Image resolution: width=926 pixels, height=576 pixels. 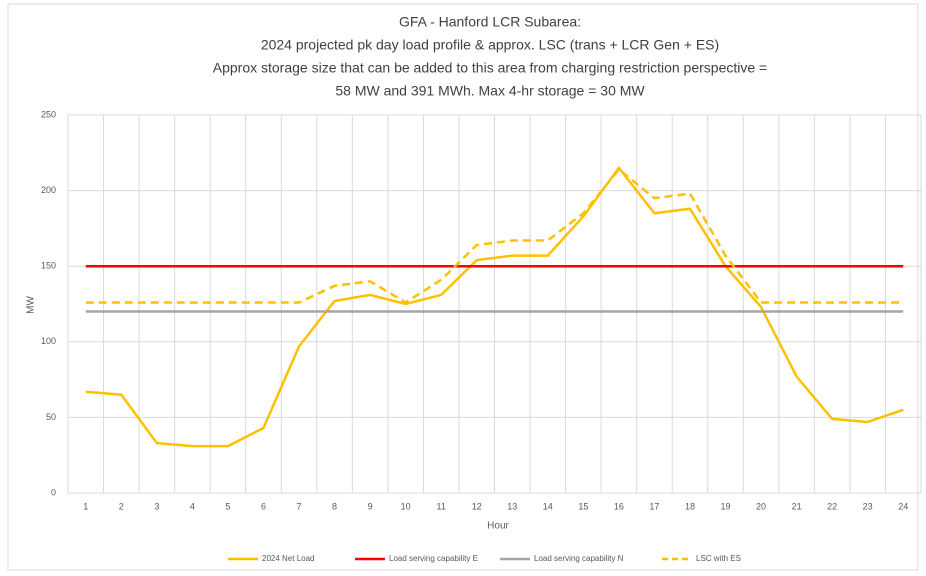 I want to click on x-tick-label: 7, so click(x=299, y=506).